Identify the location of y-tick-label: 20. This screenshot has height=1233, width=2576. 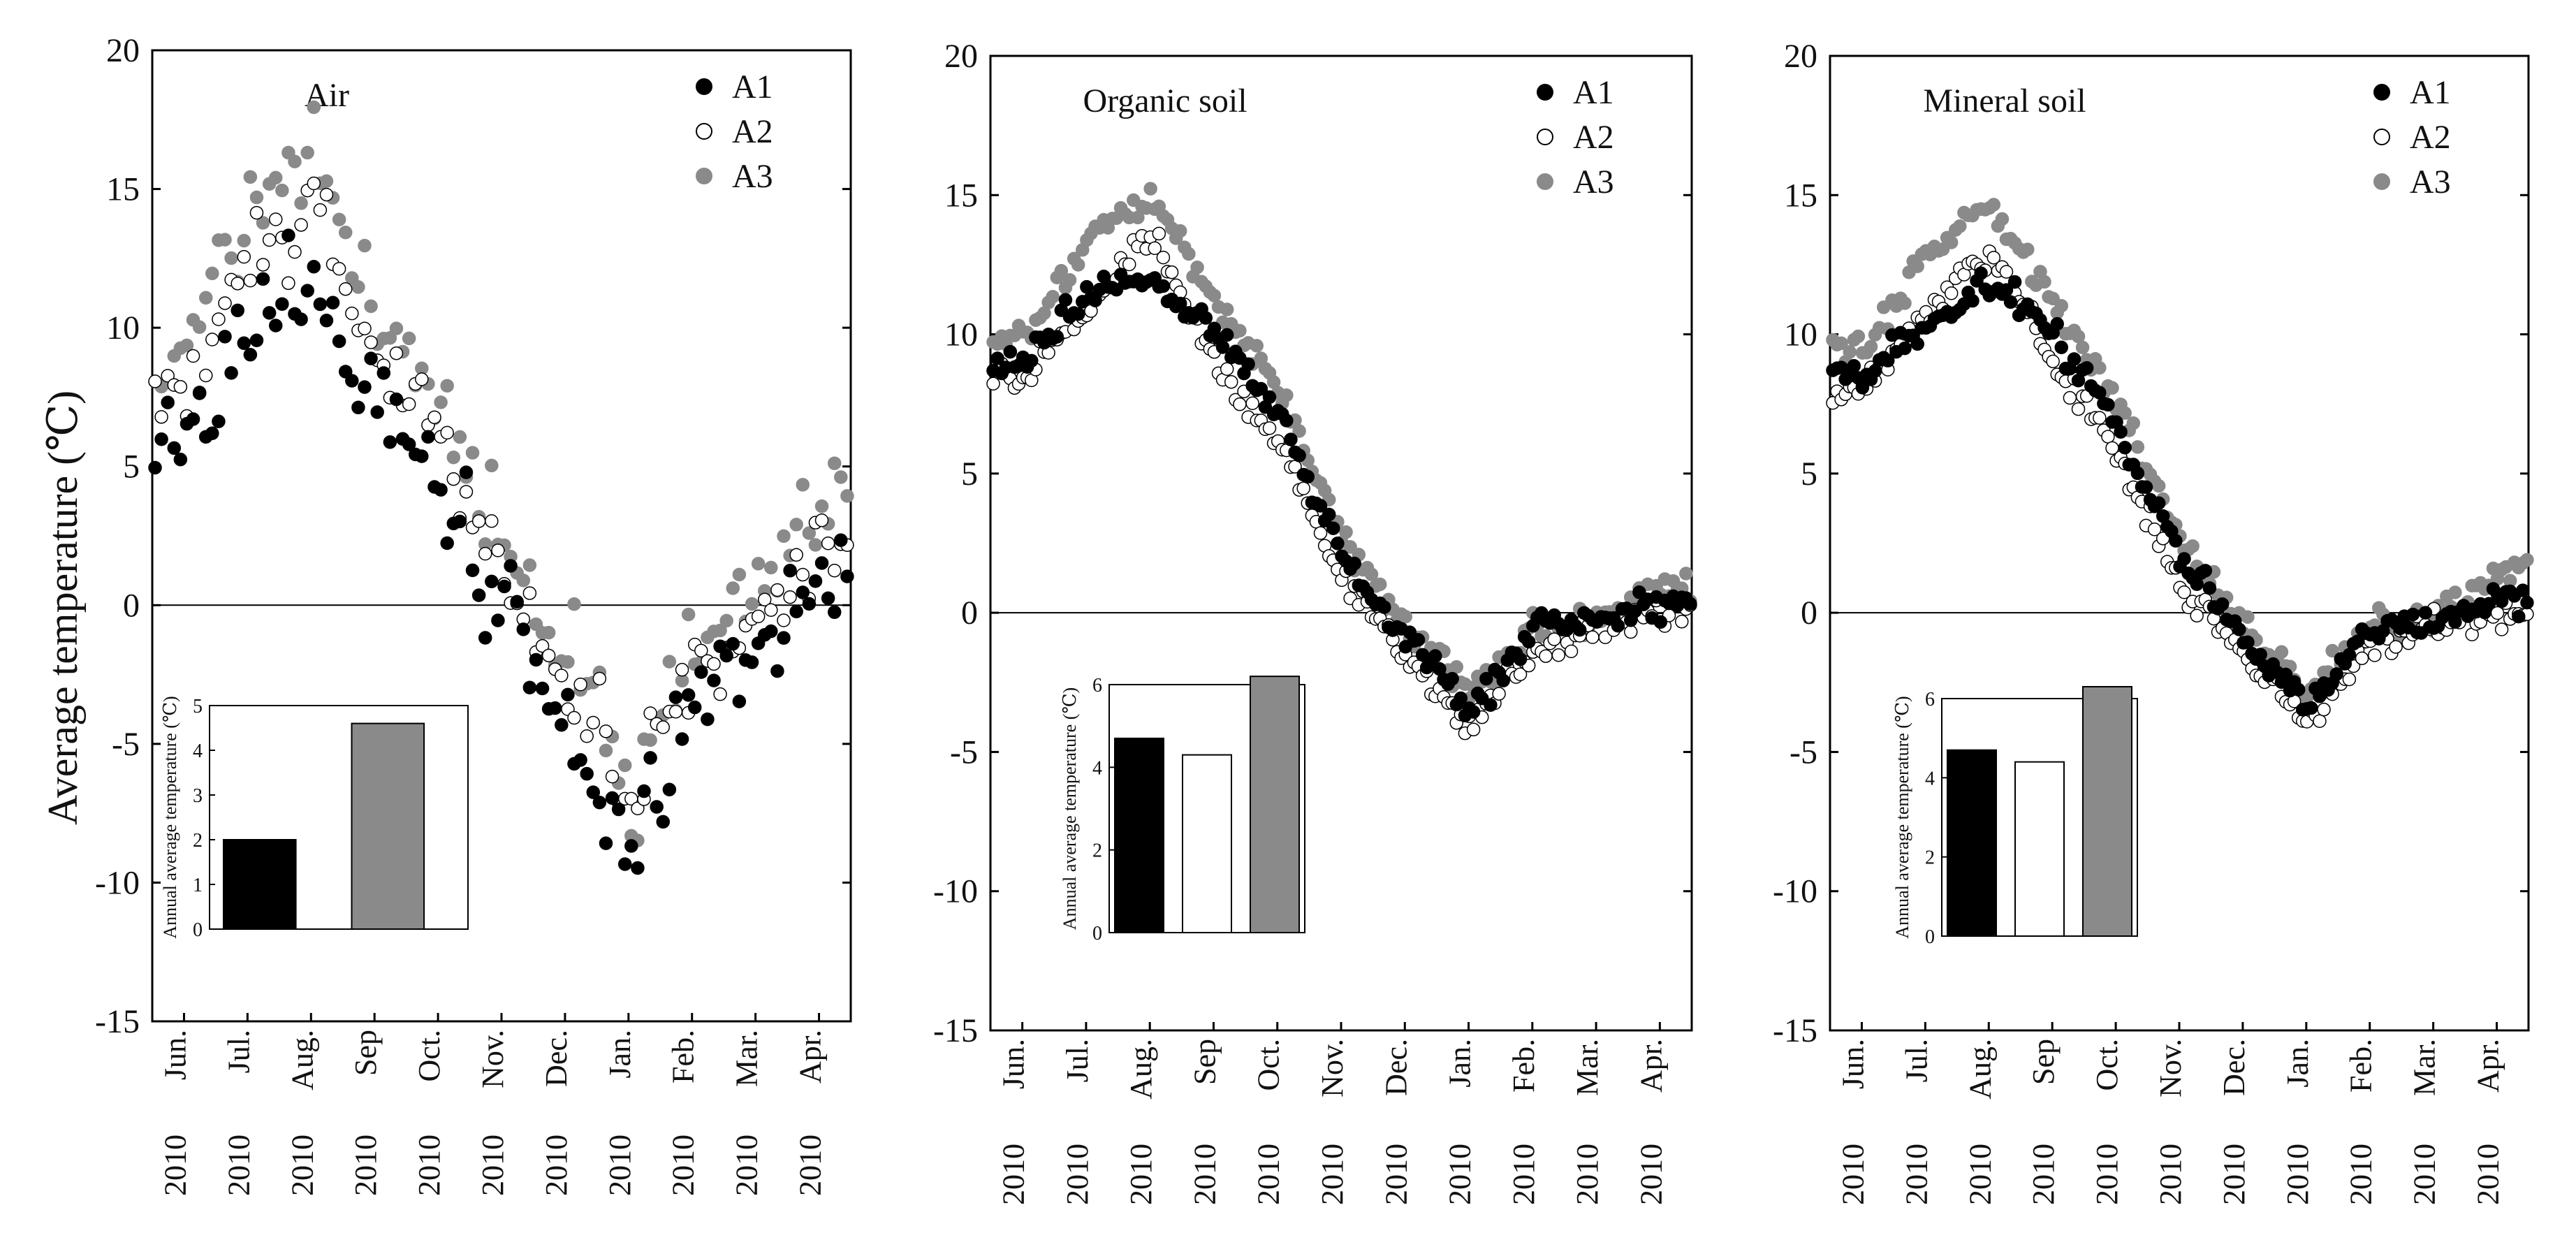
(961, 56).